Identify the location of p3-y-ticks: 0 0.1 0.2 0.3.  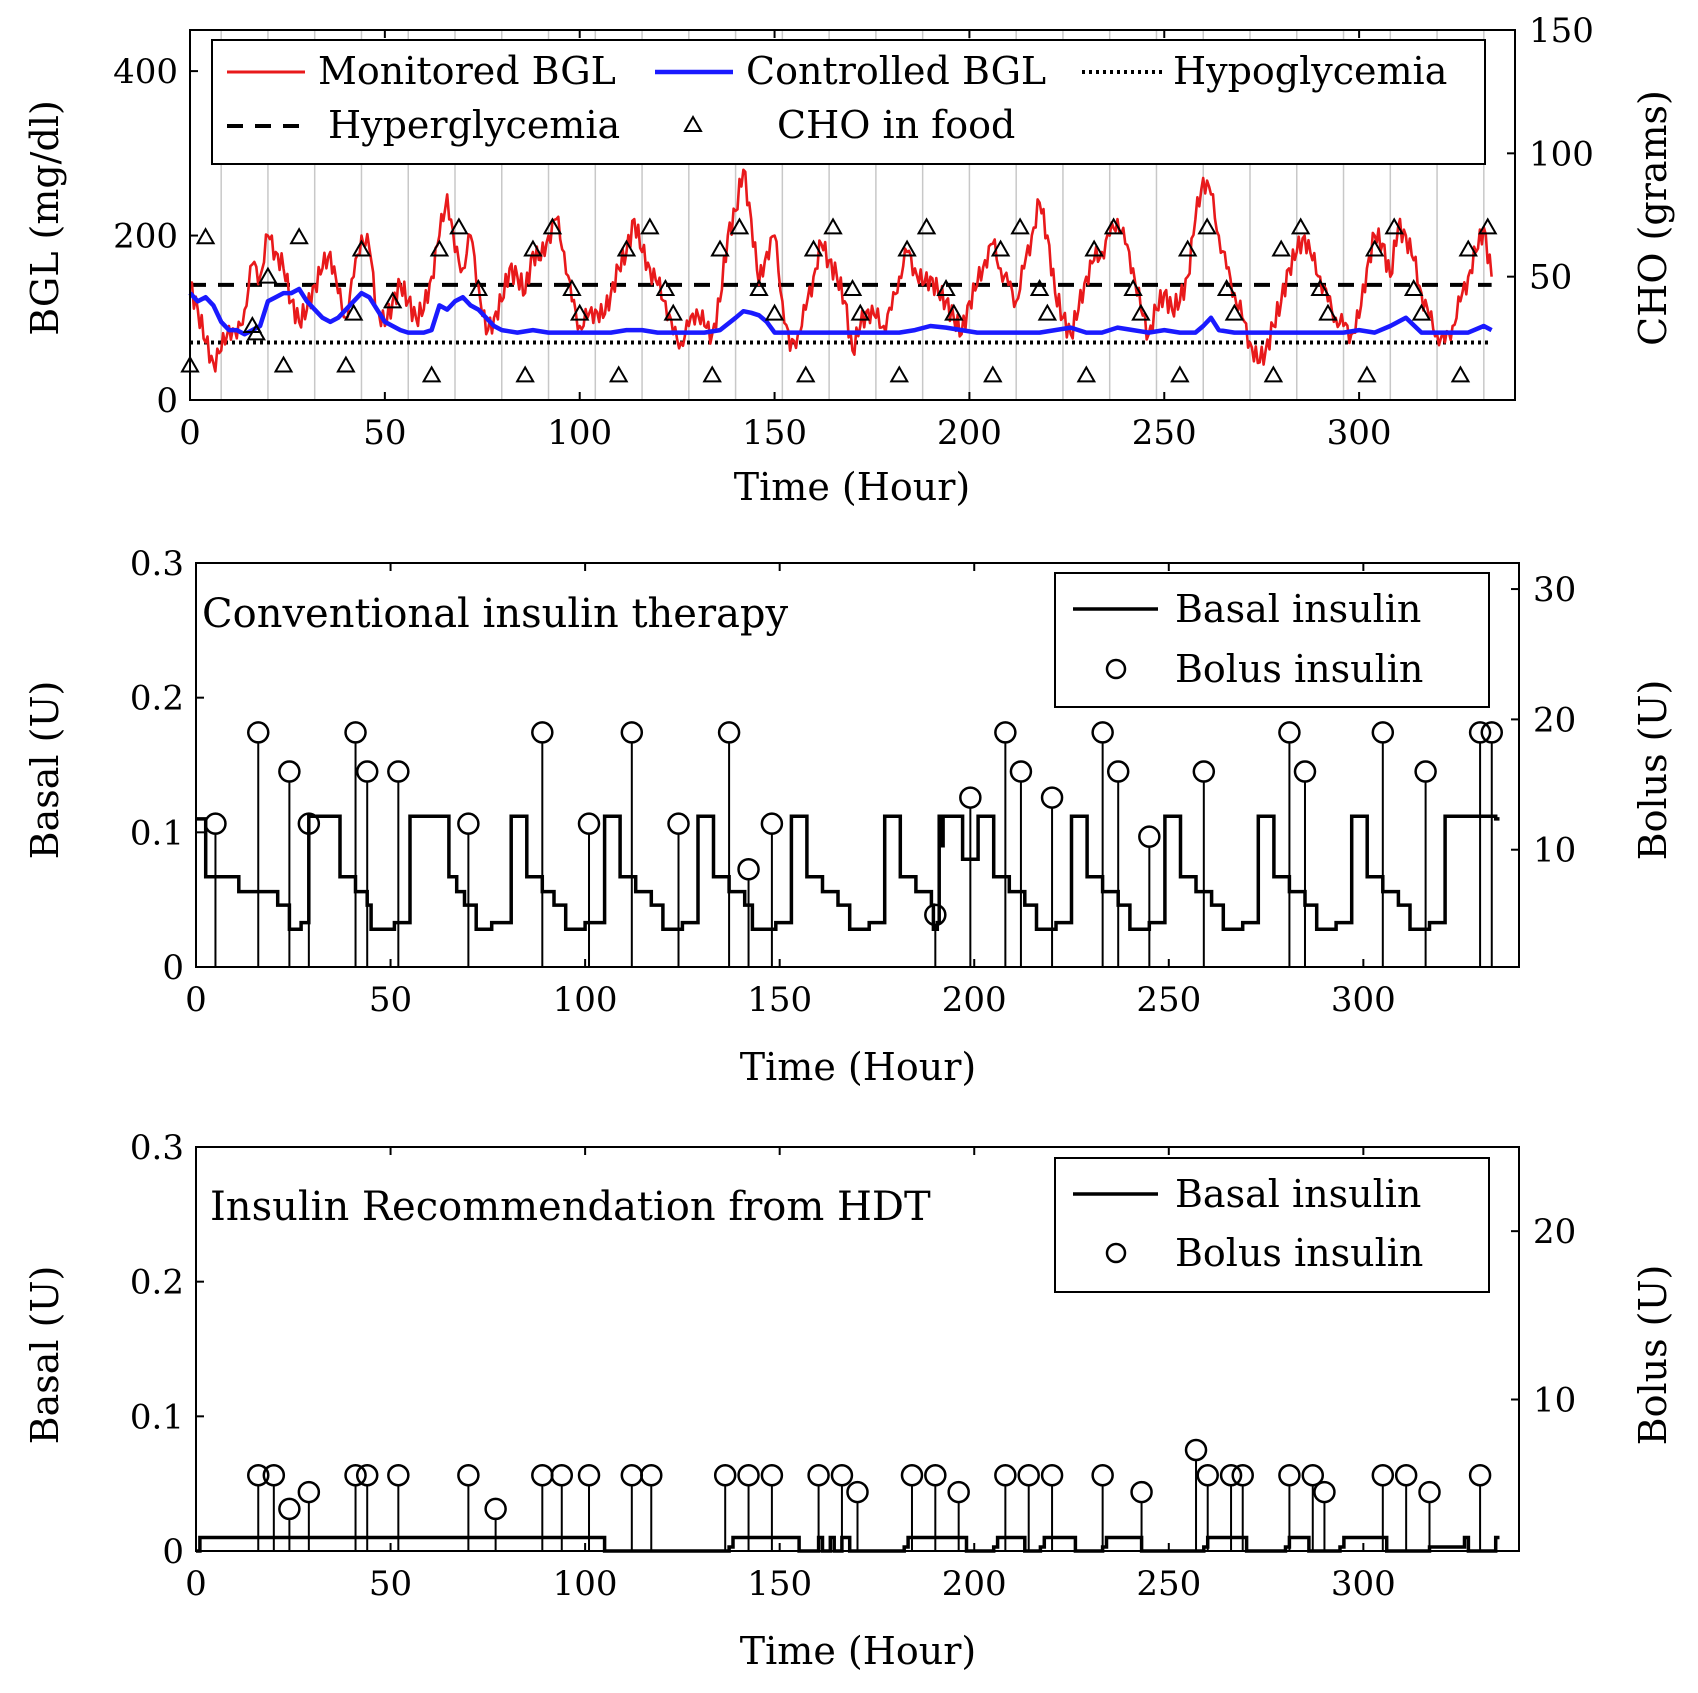
(167, 1350).